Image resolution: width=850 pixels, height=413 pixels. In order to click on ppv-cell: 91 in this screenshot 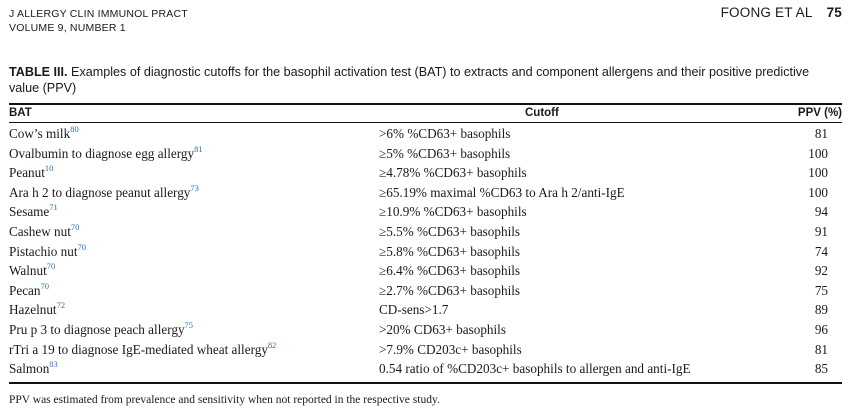, I will do `click(821, 231)`.